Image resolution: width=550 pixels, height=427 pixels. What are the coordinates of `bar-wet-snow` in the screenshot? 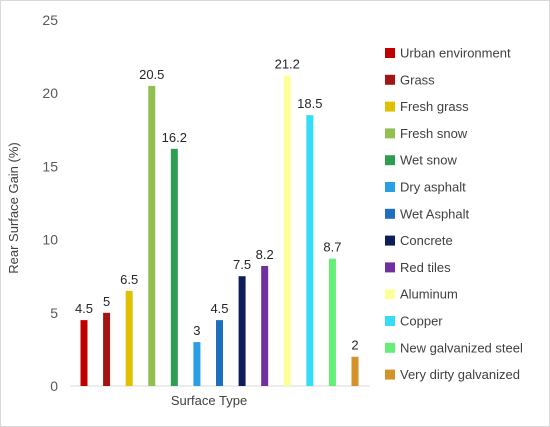 It's located at (174, 267).